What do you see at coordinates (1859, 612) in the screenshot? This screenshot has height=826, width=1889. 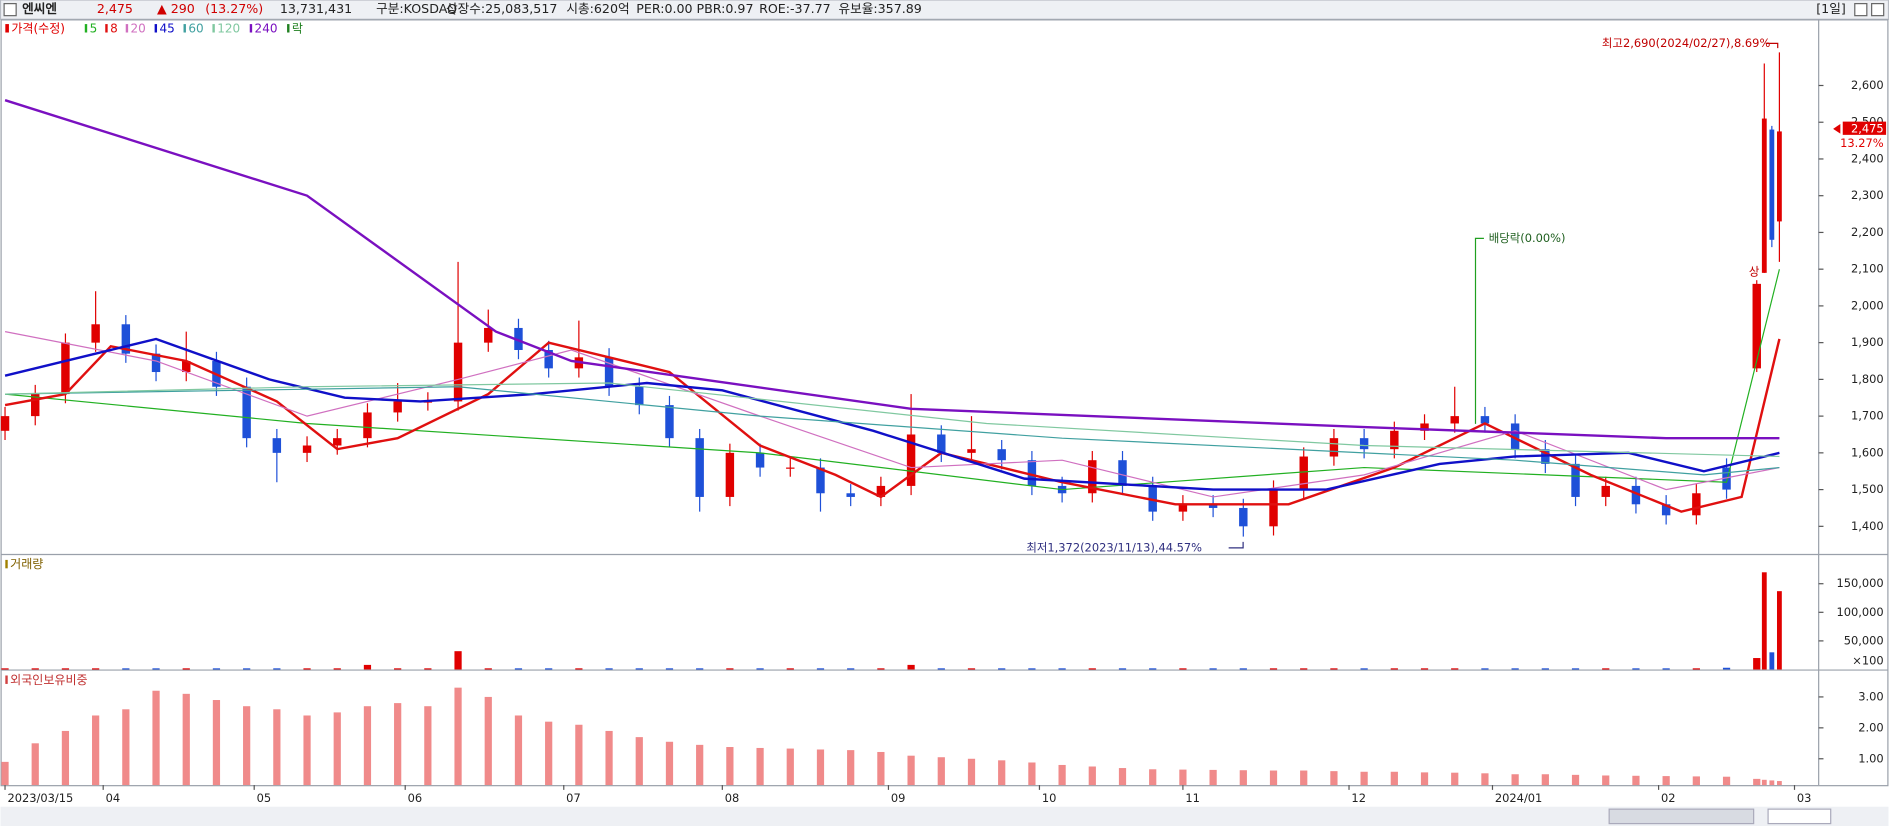 I see `y-tick-label: 100,000` at bounding box center [1859, 612].